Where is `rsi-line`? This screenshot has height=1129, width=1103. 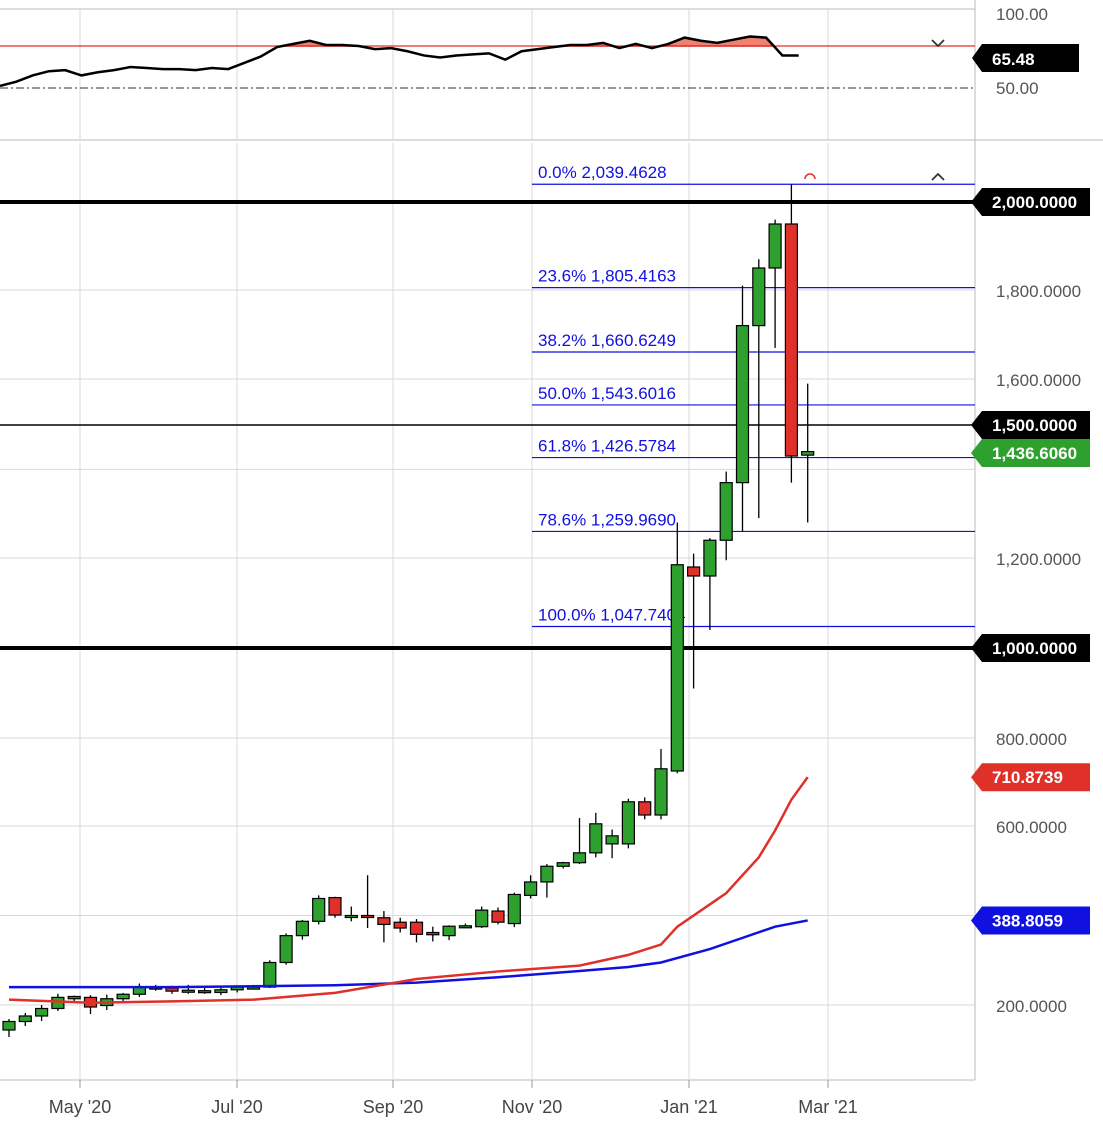 rsi-line is located at coordinates (399, 61).